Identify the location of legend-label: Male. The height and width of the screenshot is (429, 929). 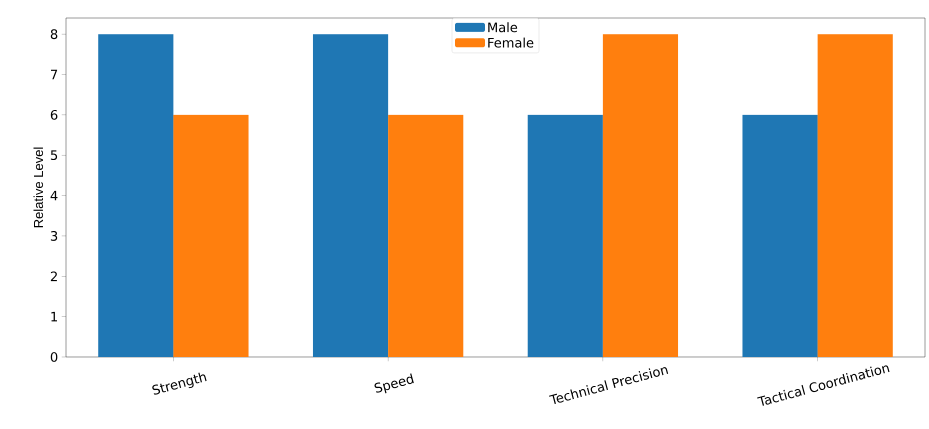
(503, 27).